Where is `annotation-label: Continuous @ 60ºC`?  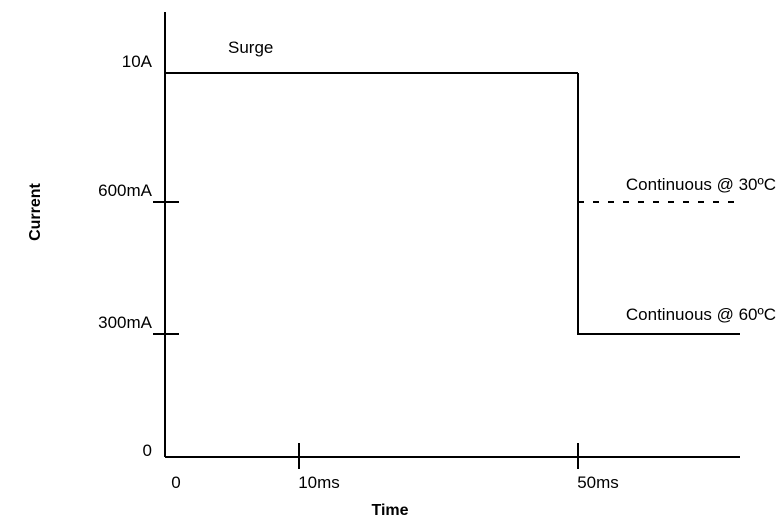
annotation-label: Continuous @ 60ºC is located at coordinates (701, 314).